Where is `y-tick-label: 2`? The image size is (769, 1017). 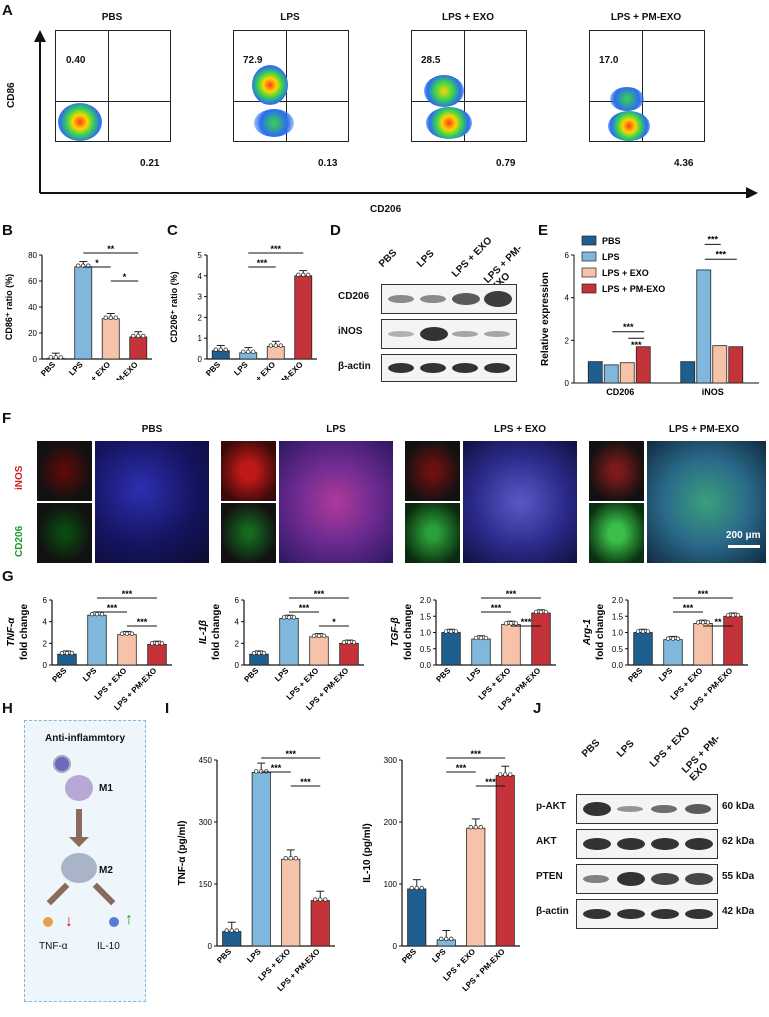 y-tick-label: 2 is located at coordinates (237, 643).